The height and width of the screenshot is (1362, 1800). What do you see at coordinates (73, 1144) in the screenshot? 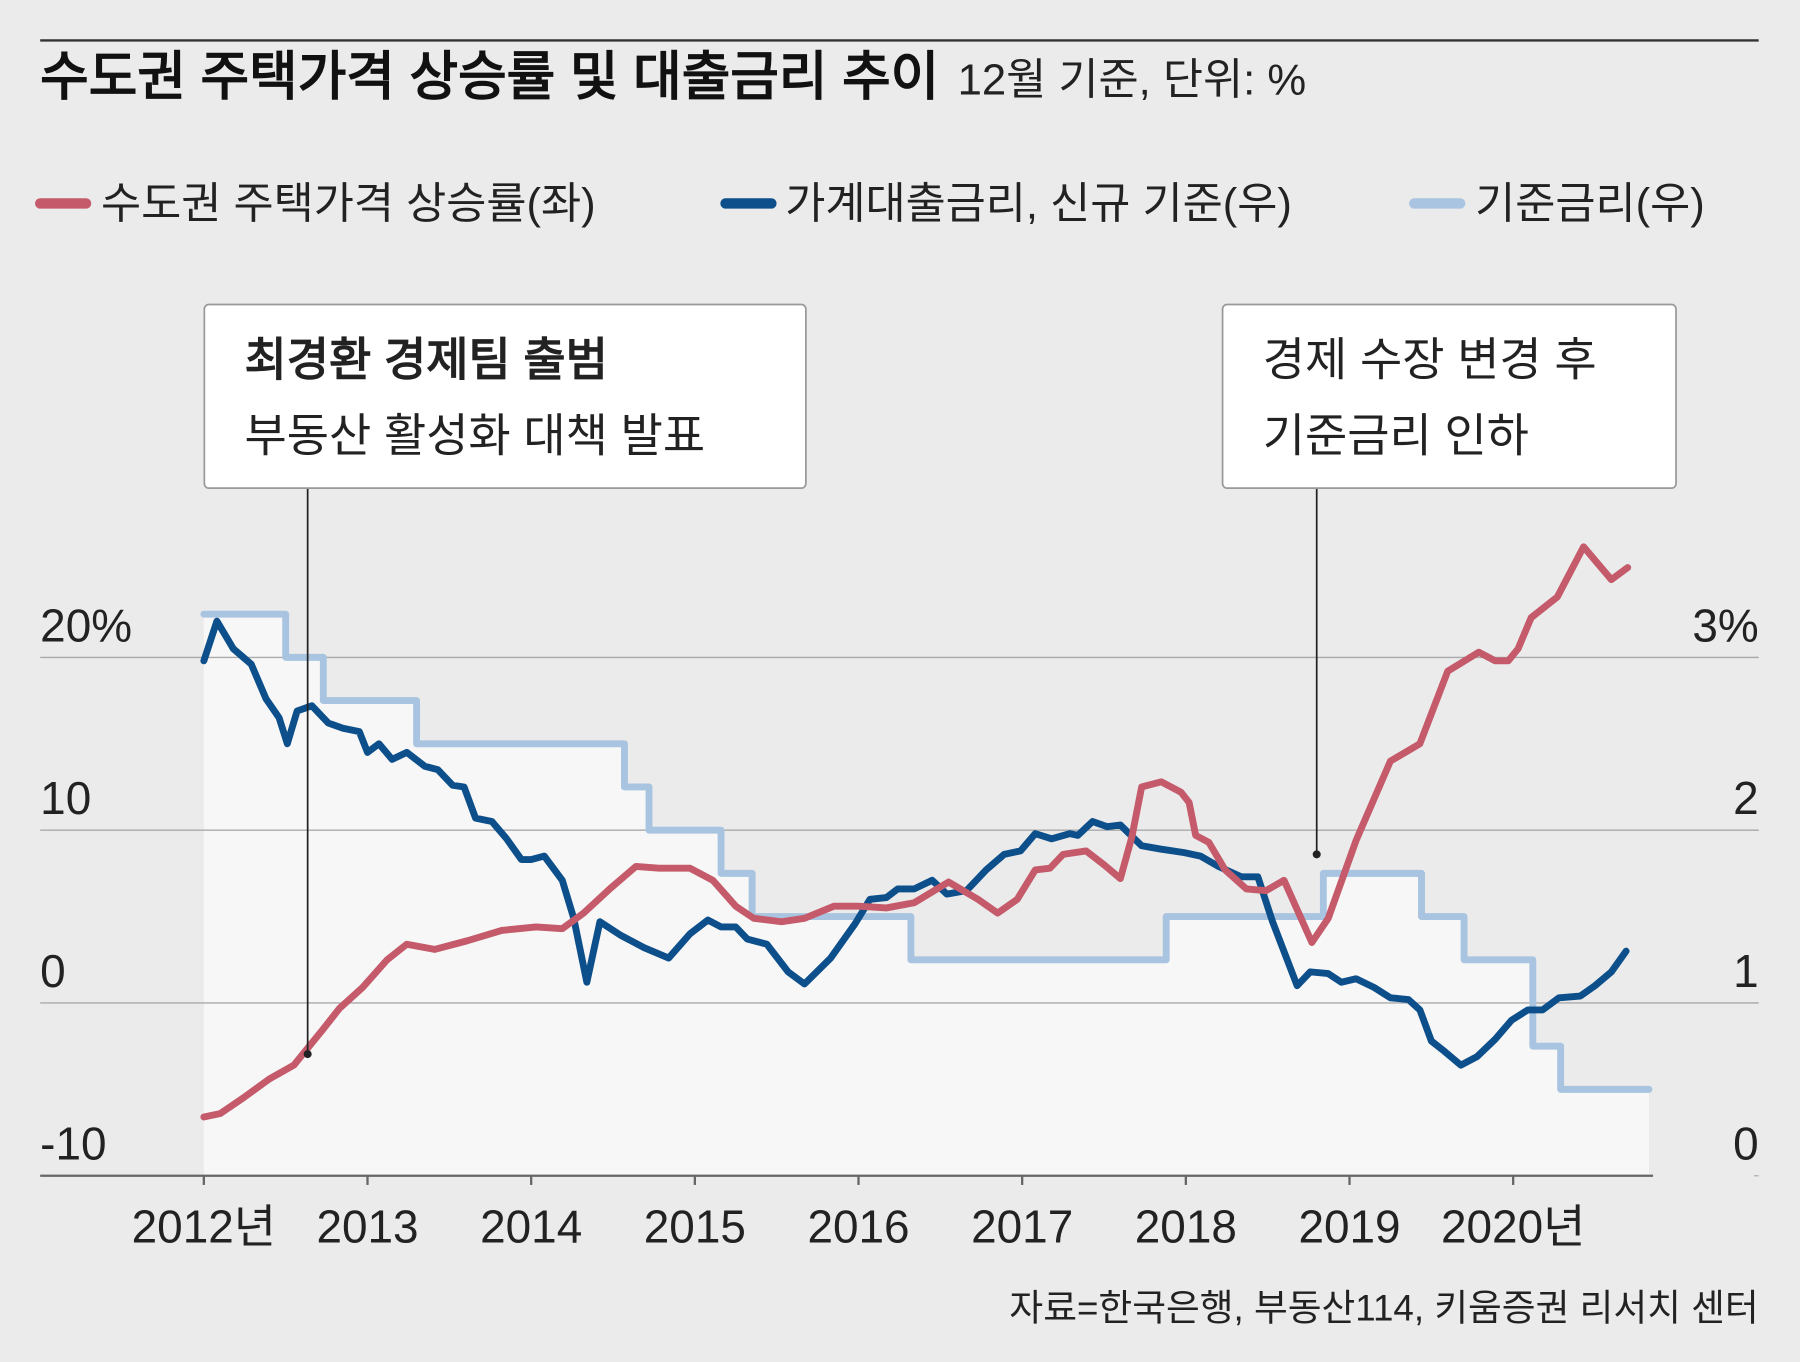
I see `y-tick-label: -10` at bounding box center [73, 1144].